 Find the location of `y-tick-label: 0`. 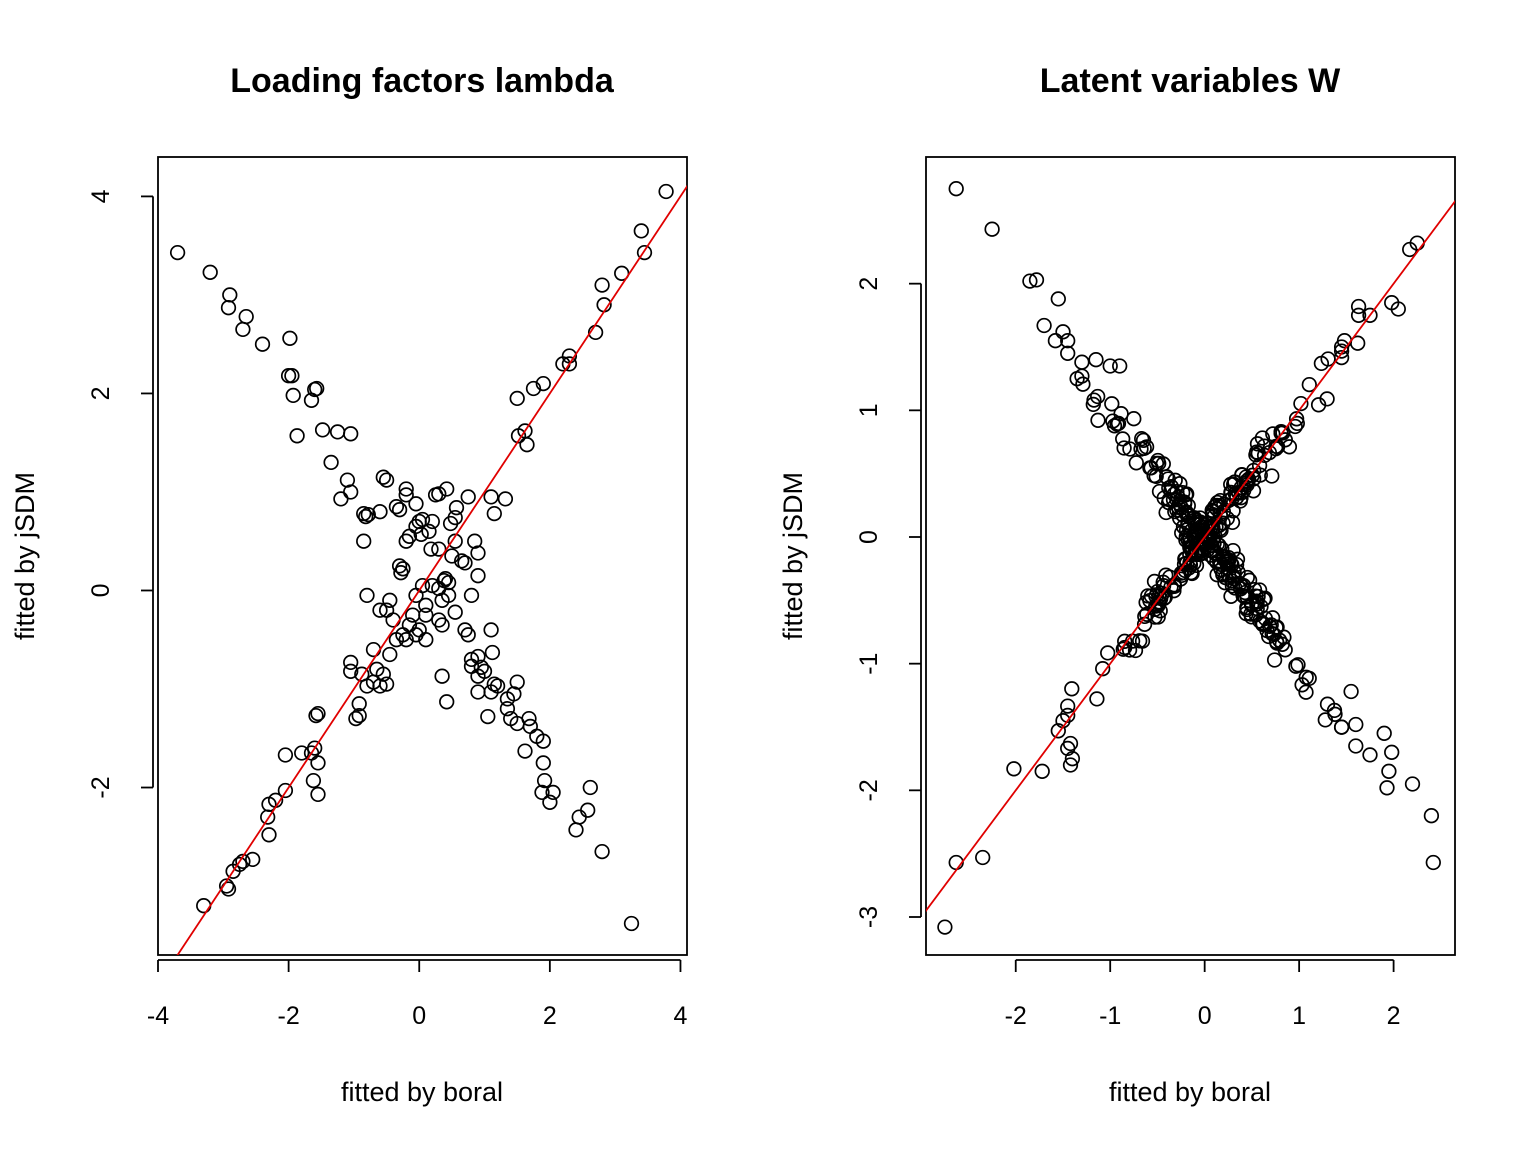

y-tick-label: 0 is located at coordinates (869, 537).